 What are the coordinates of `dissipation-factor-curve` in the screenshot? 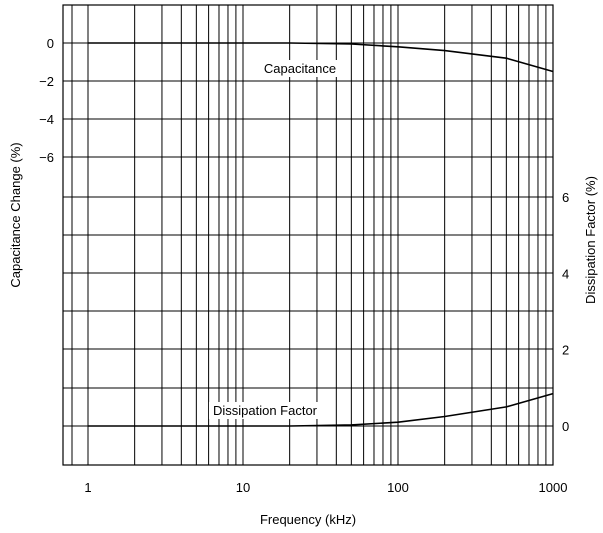 It's located at (321, 409).